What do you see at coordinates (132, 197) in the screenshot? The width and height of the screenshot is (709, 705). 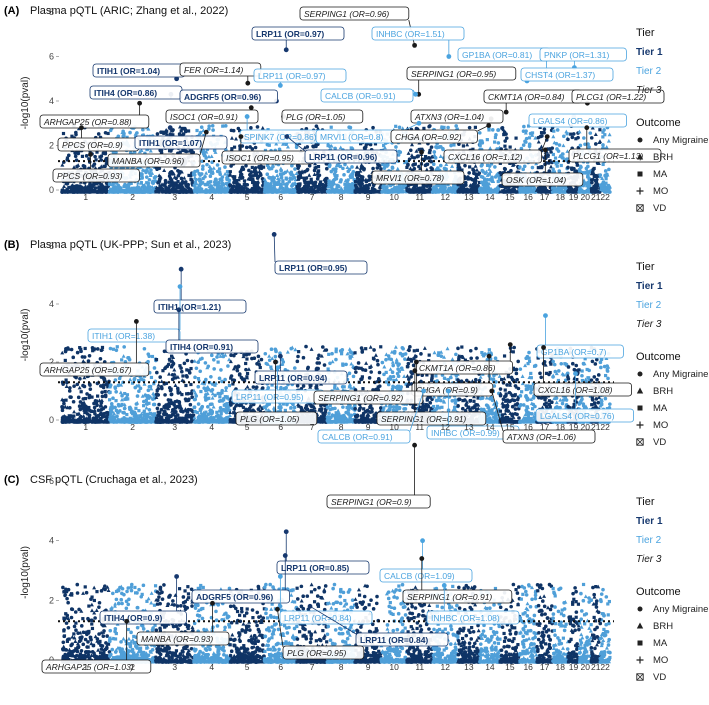 I see `x-tick-label: 2` at bounding box center [132, 197].